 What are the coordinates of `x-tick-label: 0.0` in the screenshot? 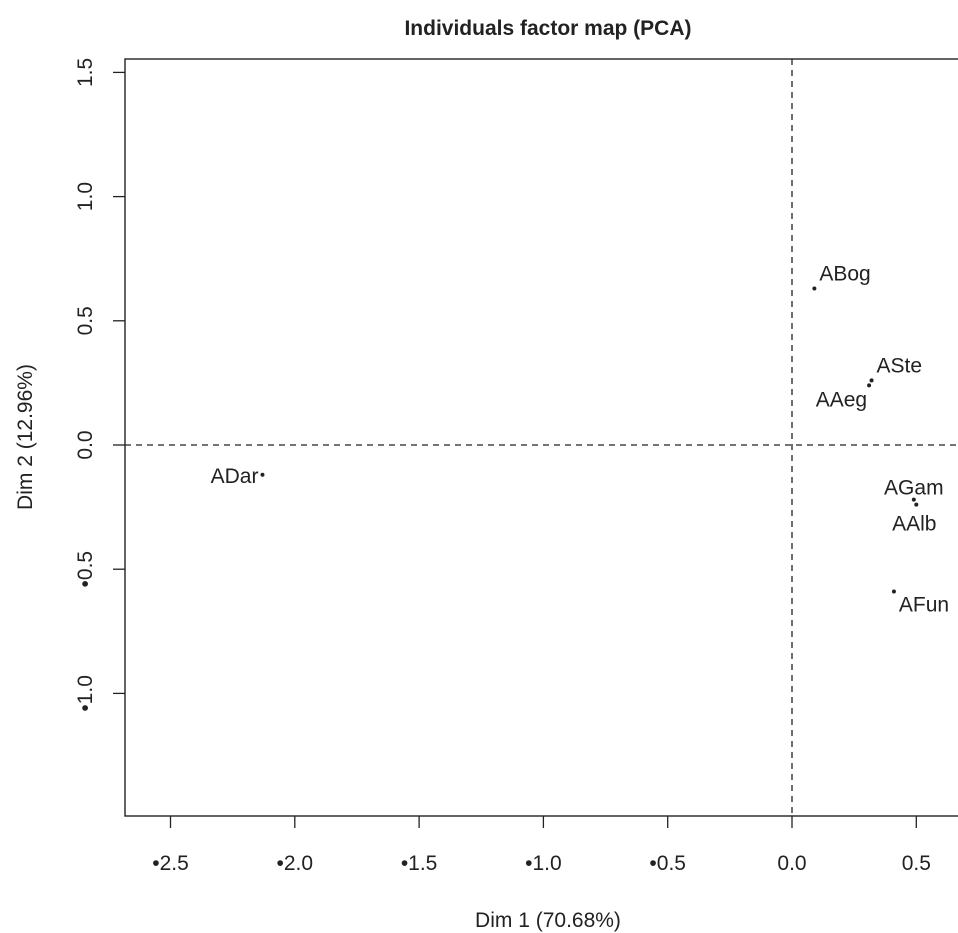 It's located at (791, 863).